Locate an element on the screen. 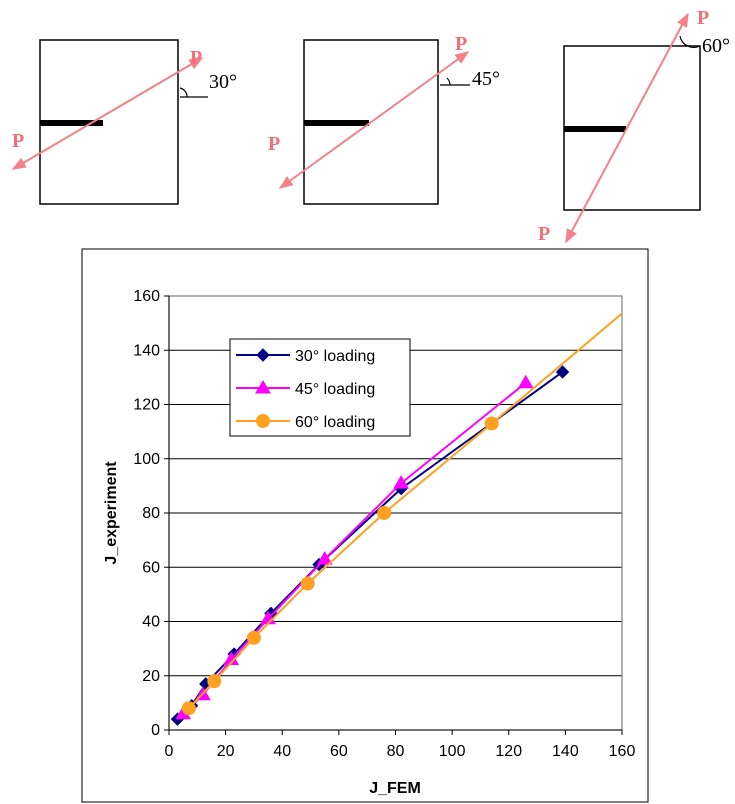 This screenshot has height=804, width=735. y-tick-label: 0 is located at coordinates (155, 730).